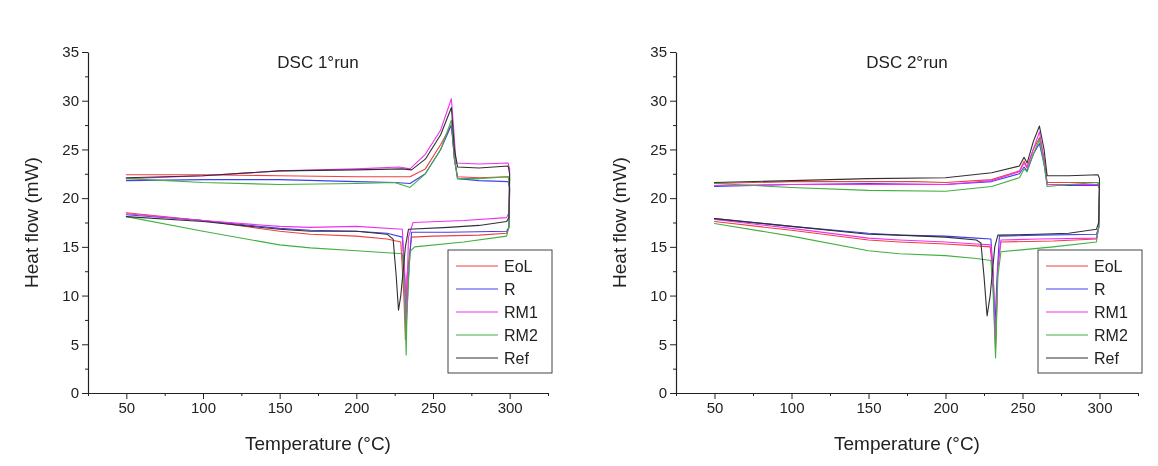 This screenshot has height=466, width=1158. What do you see at coordinates (907, 62) in the screenshot?
I see `chart-title: DSC 2°run` at bounding box center [907, 62].